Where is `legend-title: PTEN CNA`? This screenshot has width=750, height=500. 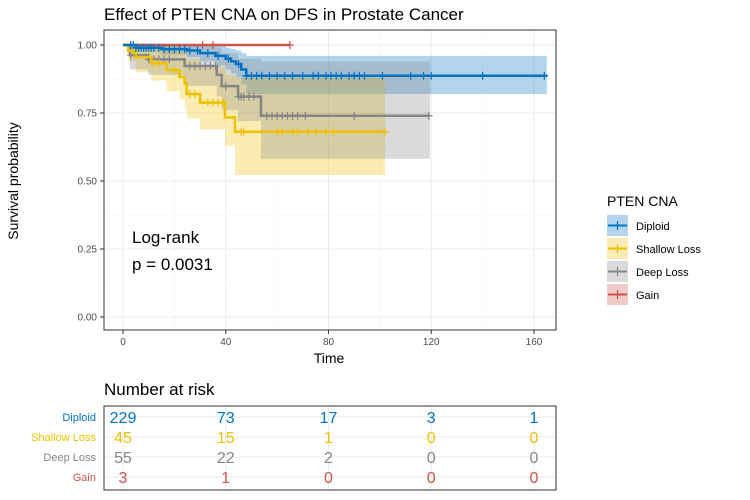 legend-title: PTEN CNA is located at coordinates (642, 201).